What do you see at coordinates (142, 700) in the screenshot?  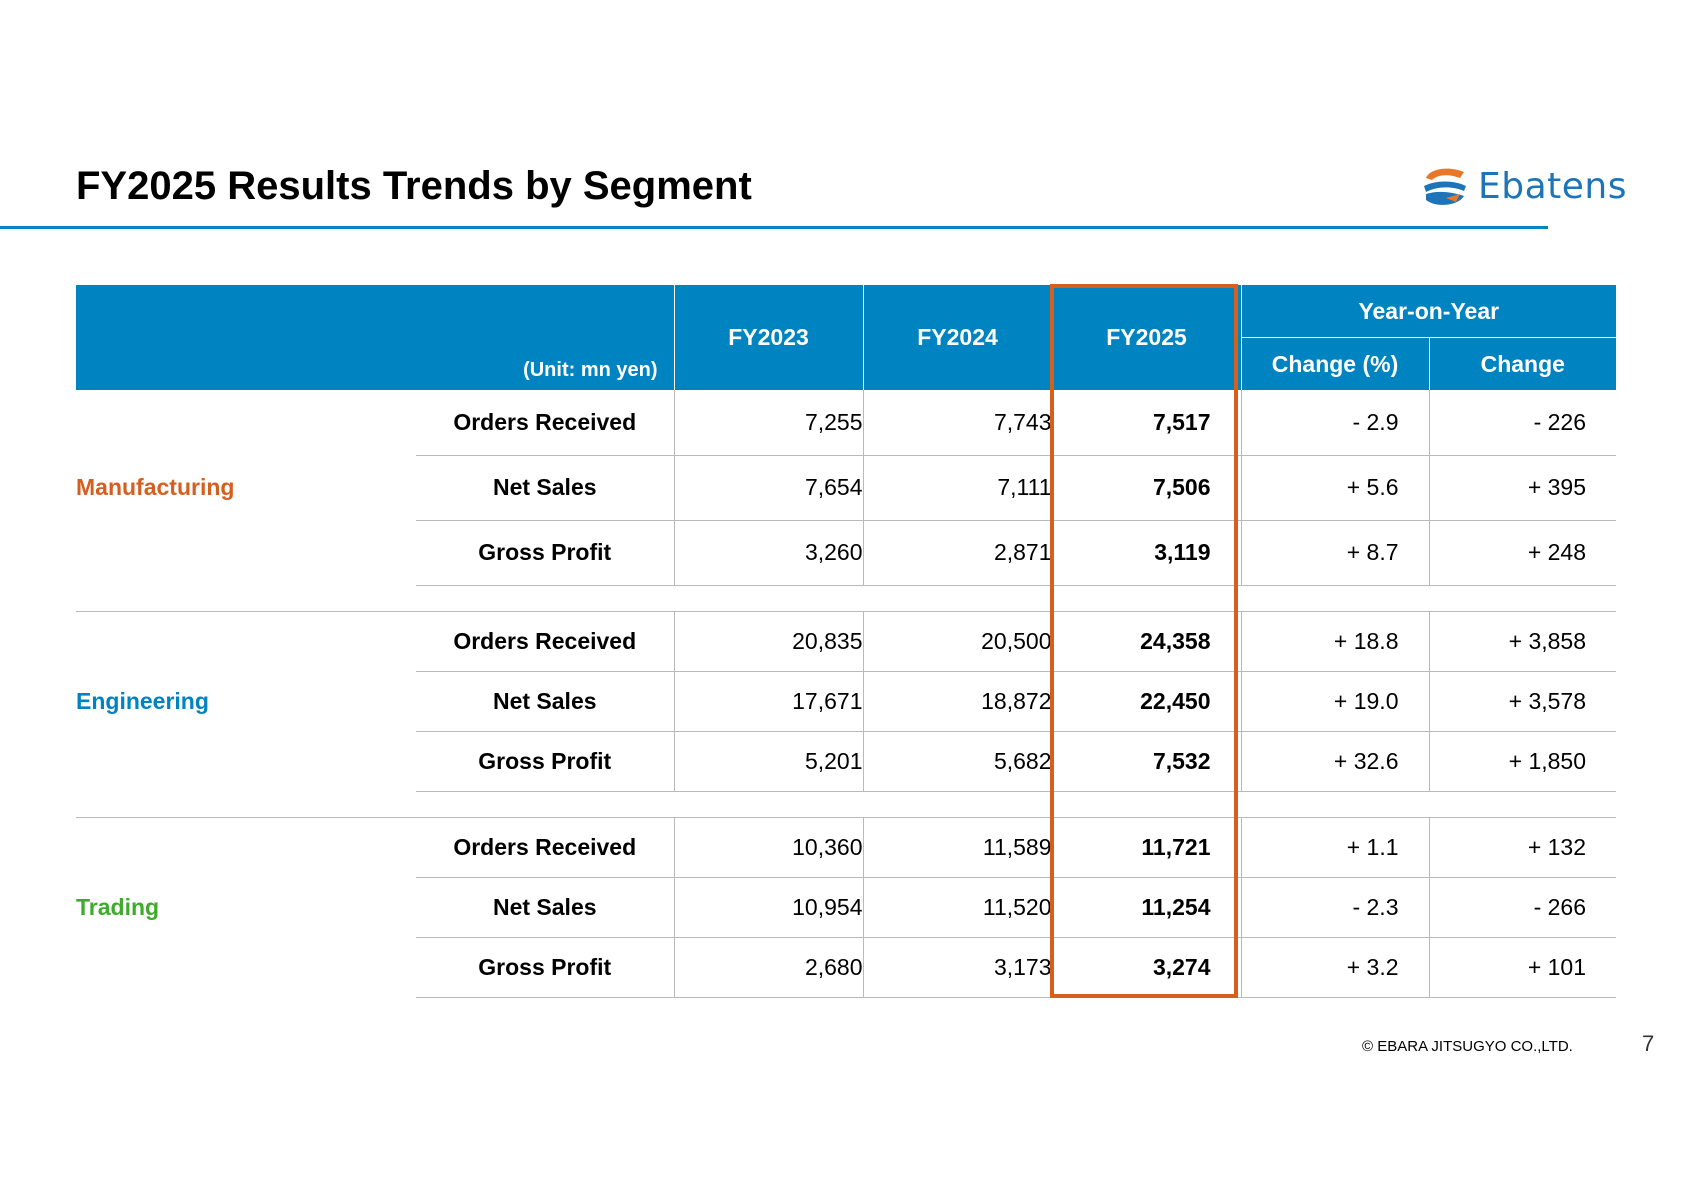 I see `segment-engineering: Engineering` at bounding box center [142, 700].